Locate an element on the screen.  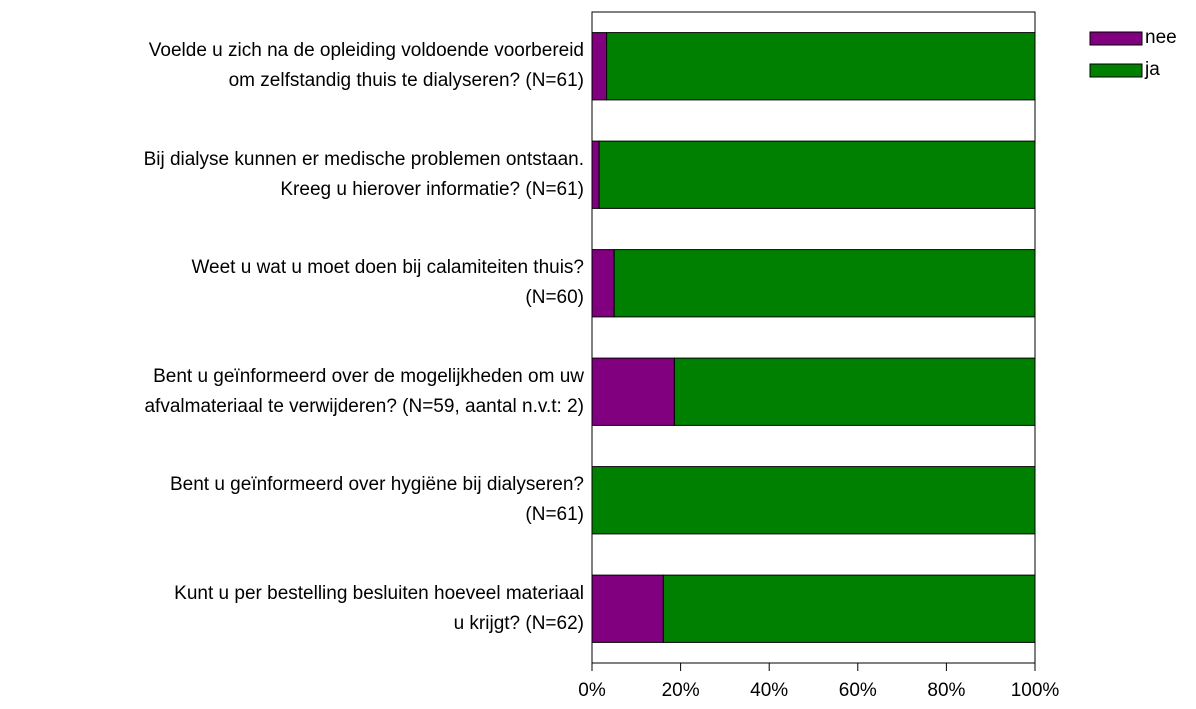
x-tick-label: 20% is located at coordinates (681, 690).